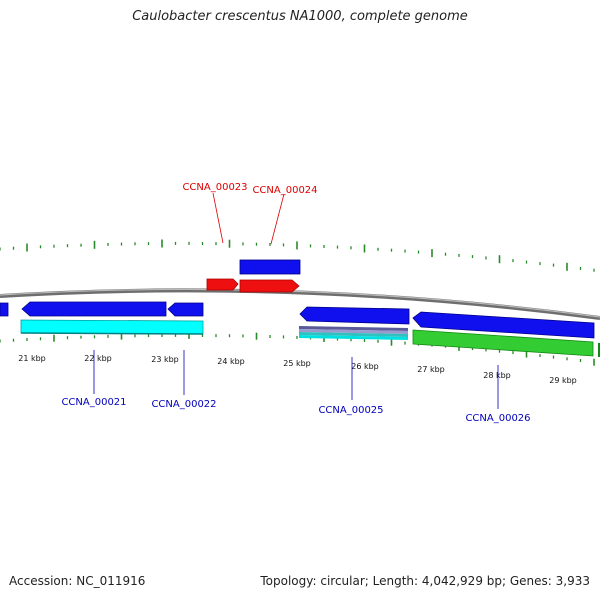 This screenshot has width=600, height=600. I want to click on forward-strand-features, so click(253, 276).